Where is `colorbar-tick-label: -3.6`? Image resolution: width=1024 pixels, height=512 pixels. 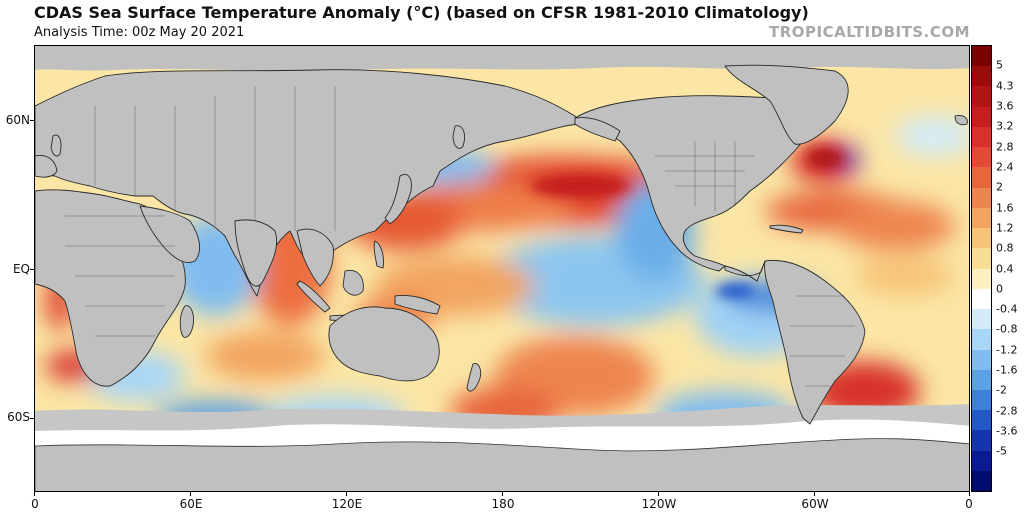 colorbar-tick-label: -3.6 is located at coordinates (1007, 431).